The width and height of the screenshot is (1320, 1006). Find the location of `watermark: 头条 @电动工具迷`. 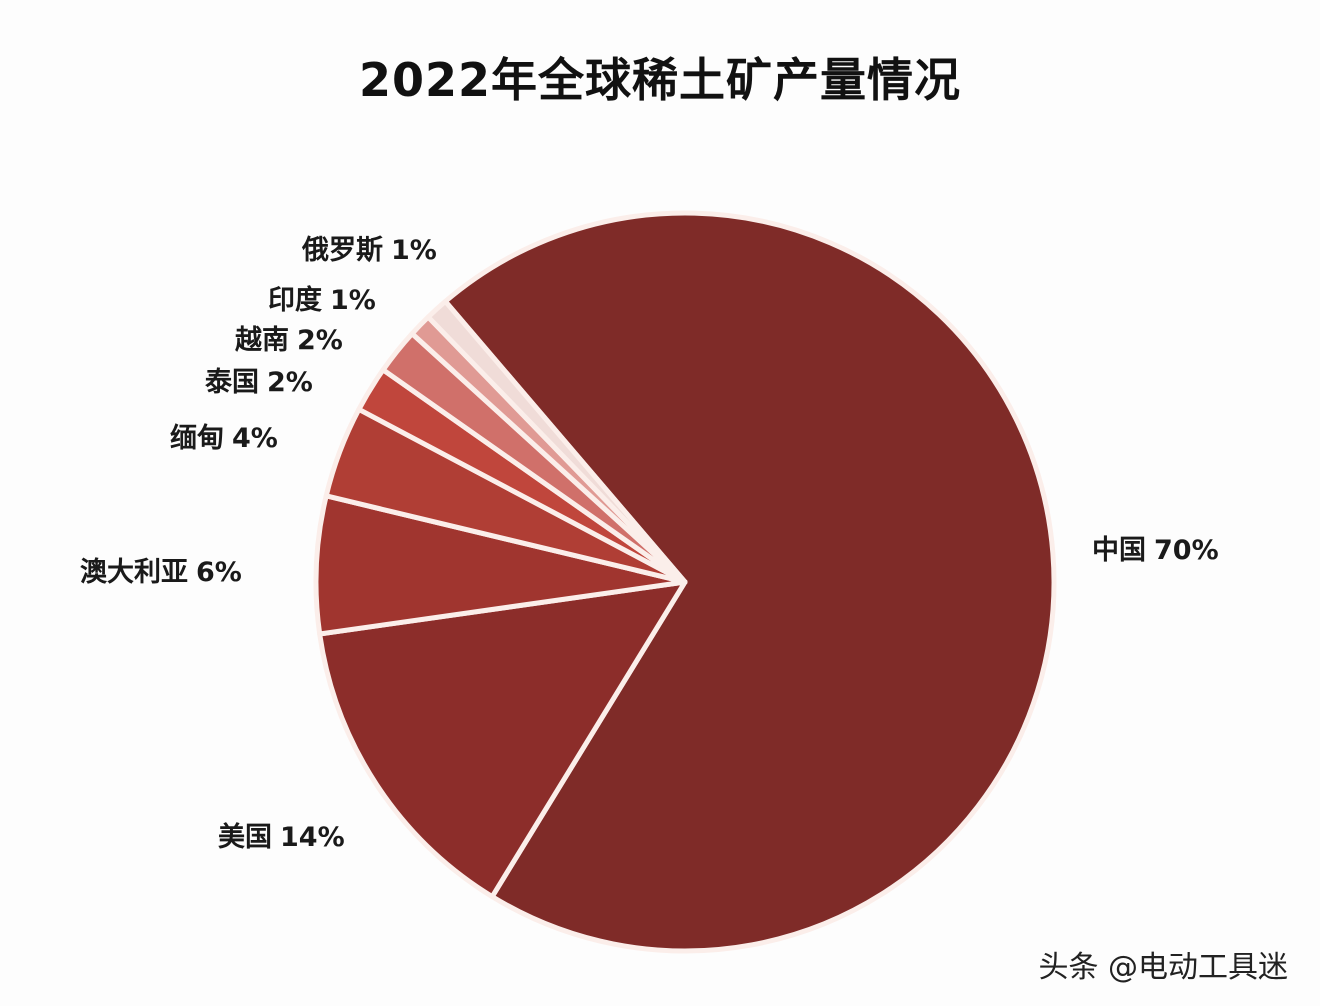

watermark: 头条 @电动工具迷 is located at coordinates (1163, 967).